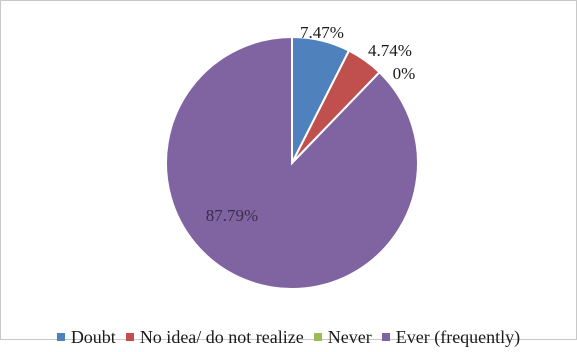  What do you see at coordinates (349, 336) in the screenshot?
I see `legend-label: Never` at bounding box center [349, 336].